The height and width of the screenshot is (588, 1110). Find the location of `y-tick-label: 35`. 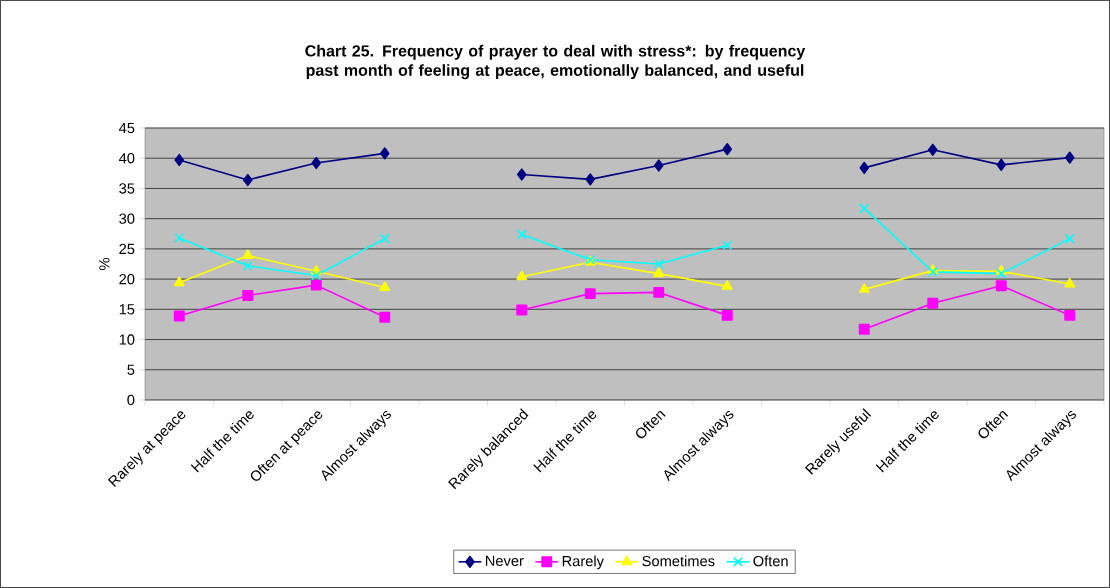

y-tick-label: 35 is located at coordinates (127, 188).